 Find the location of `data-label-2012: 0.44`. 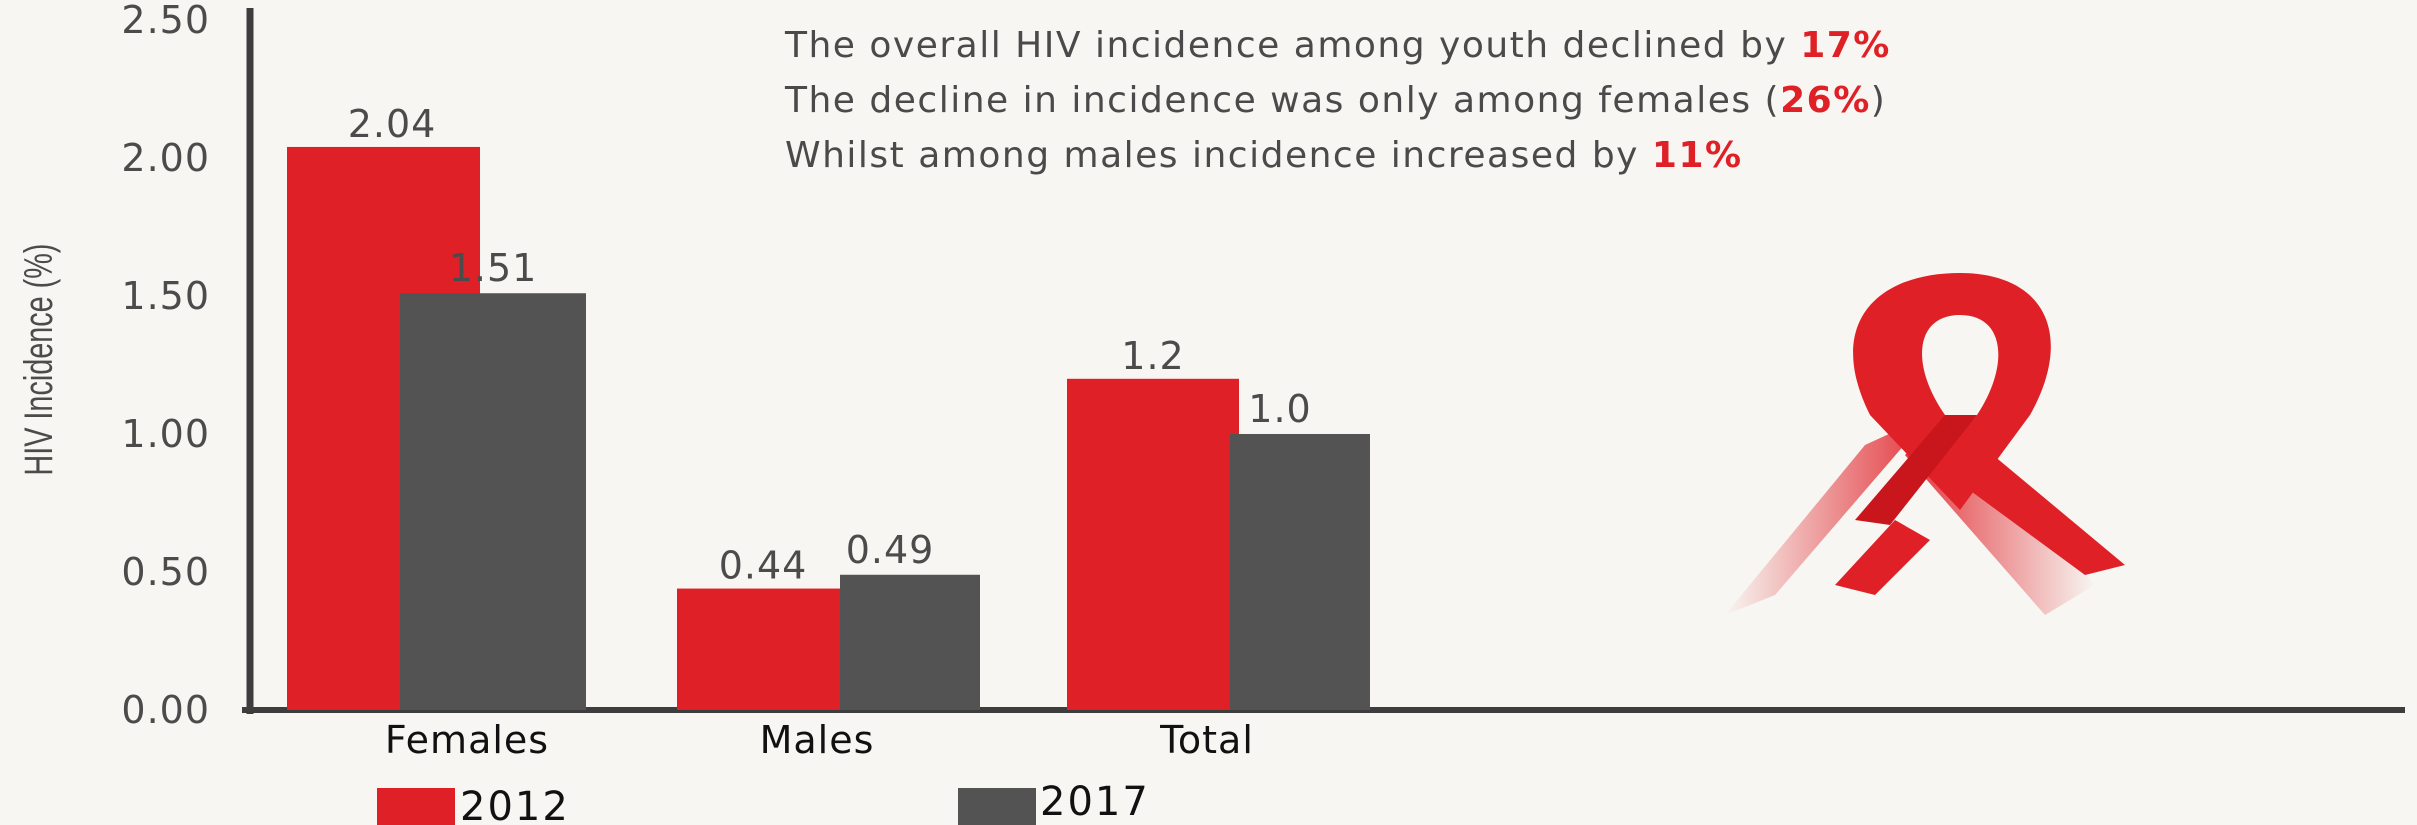

data-label-2012: 0.44 is located at coordinates (763, 566).